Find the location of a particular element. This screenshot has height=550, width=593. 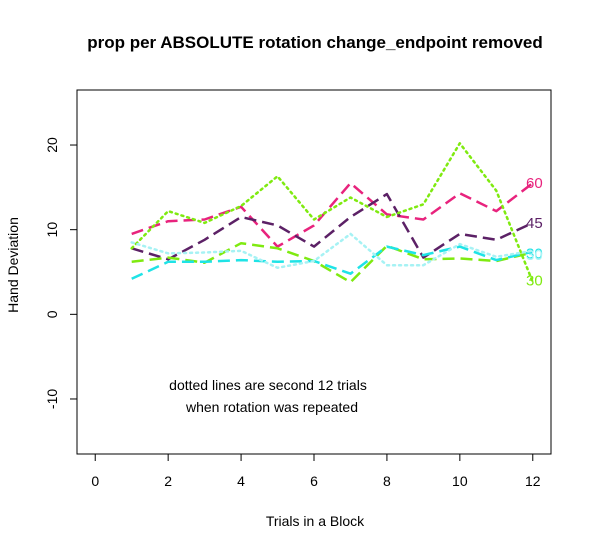

x-tick-label: 8 is located at coordinates (387, 481).